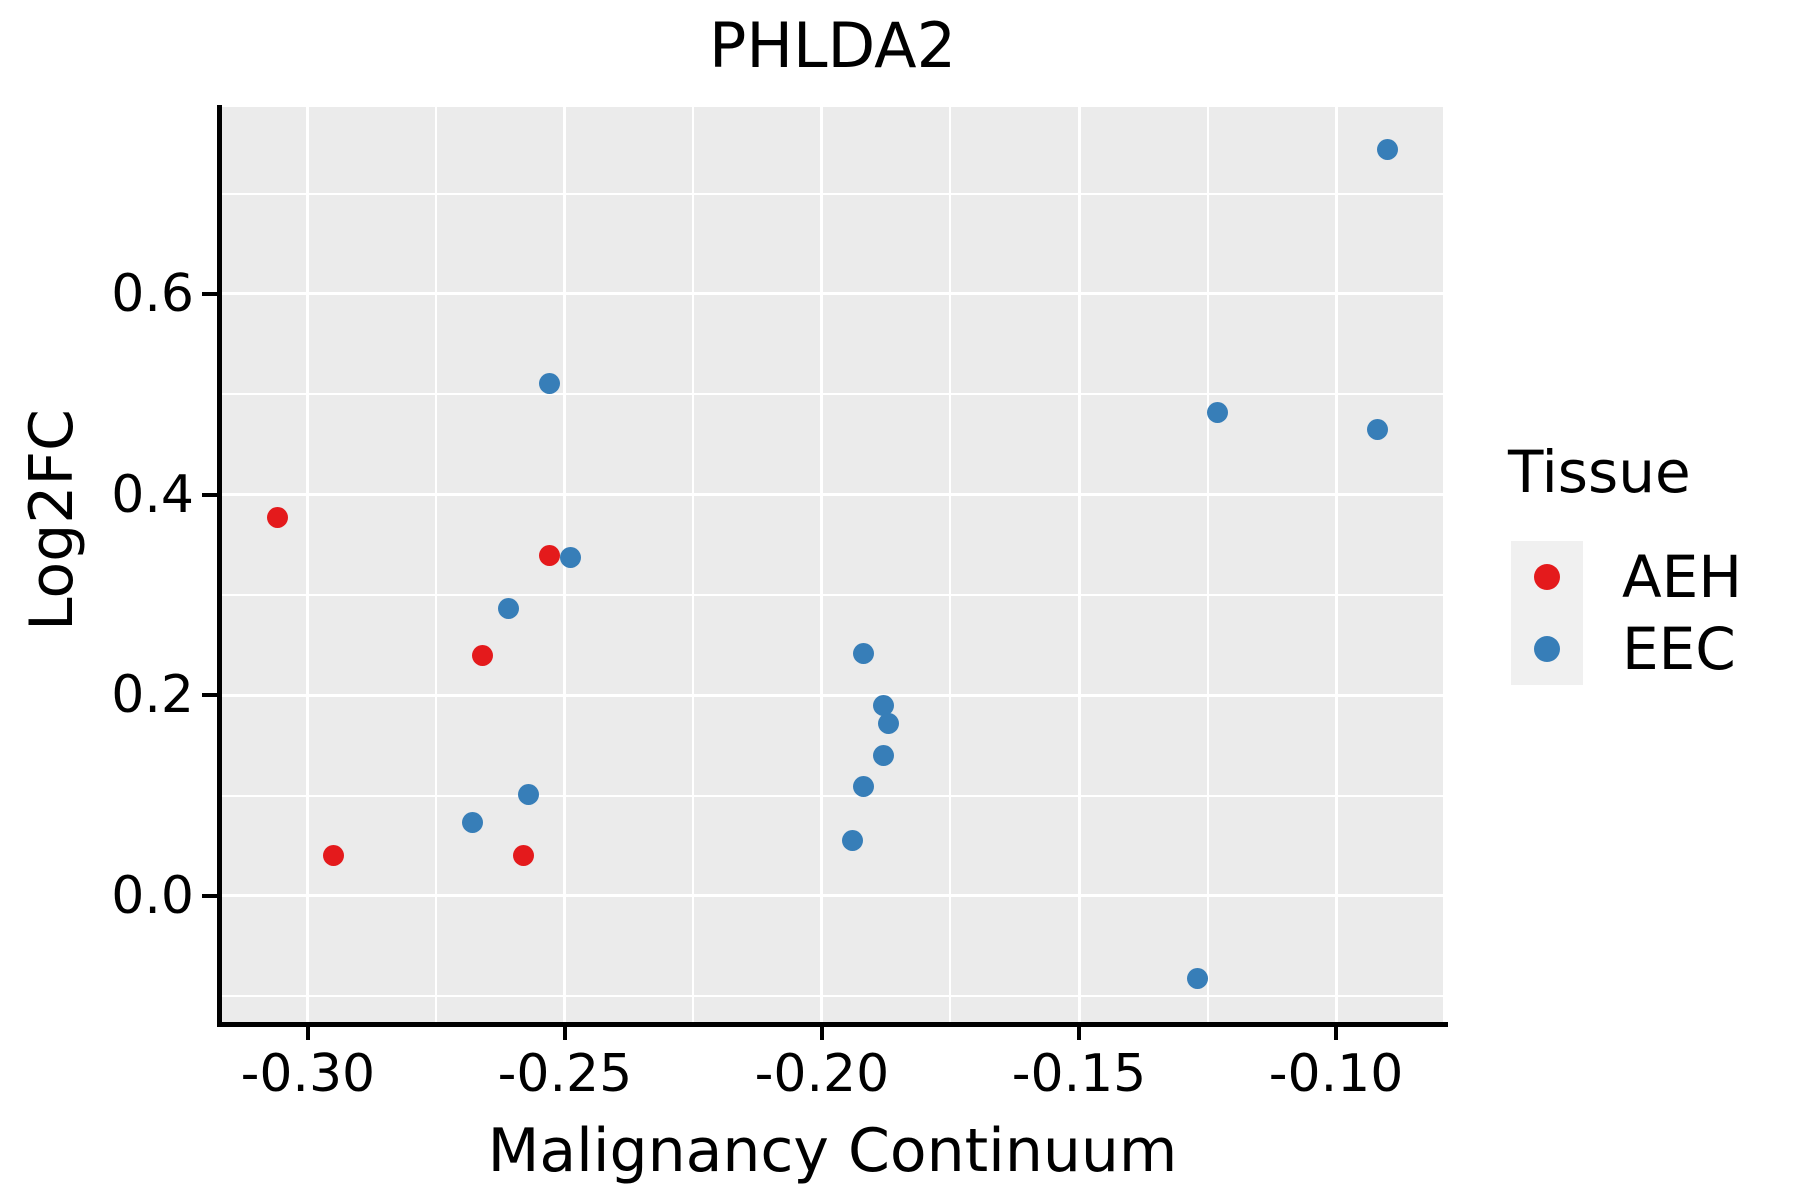  Describe the element at coordinates (308, 1074) in the screenshot. I see `x-tick-label: -0.30` at that location.